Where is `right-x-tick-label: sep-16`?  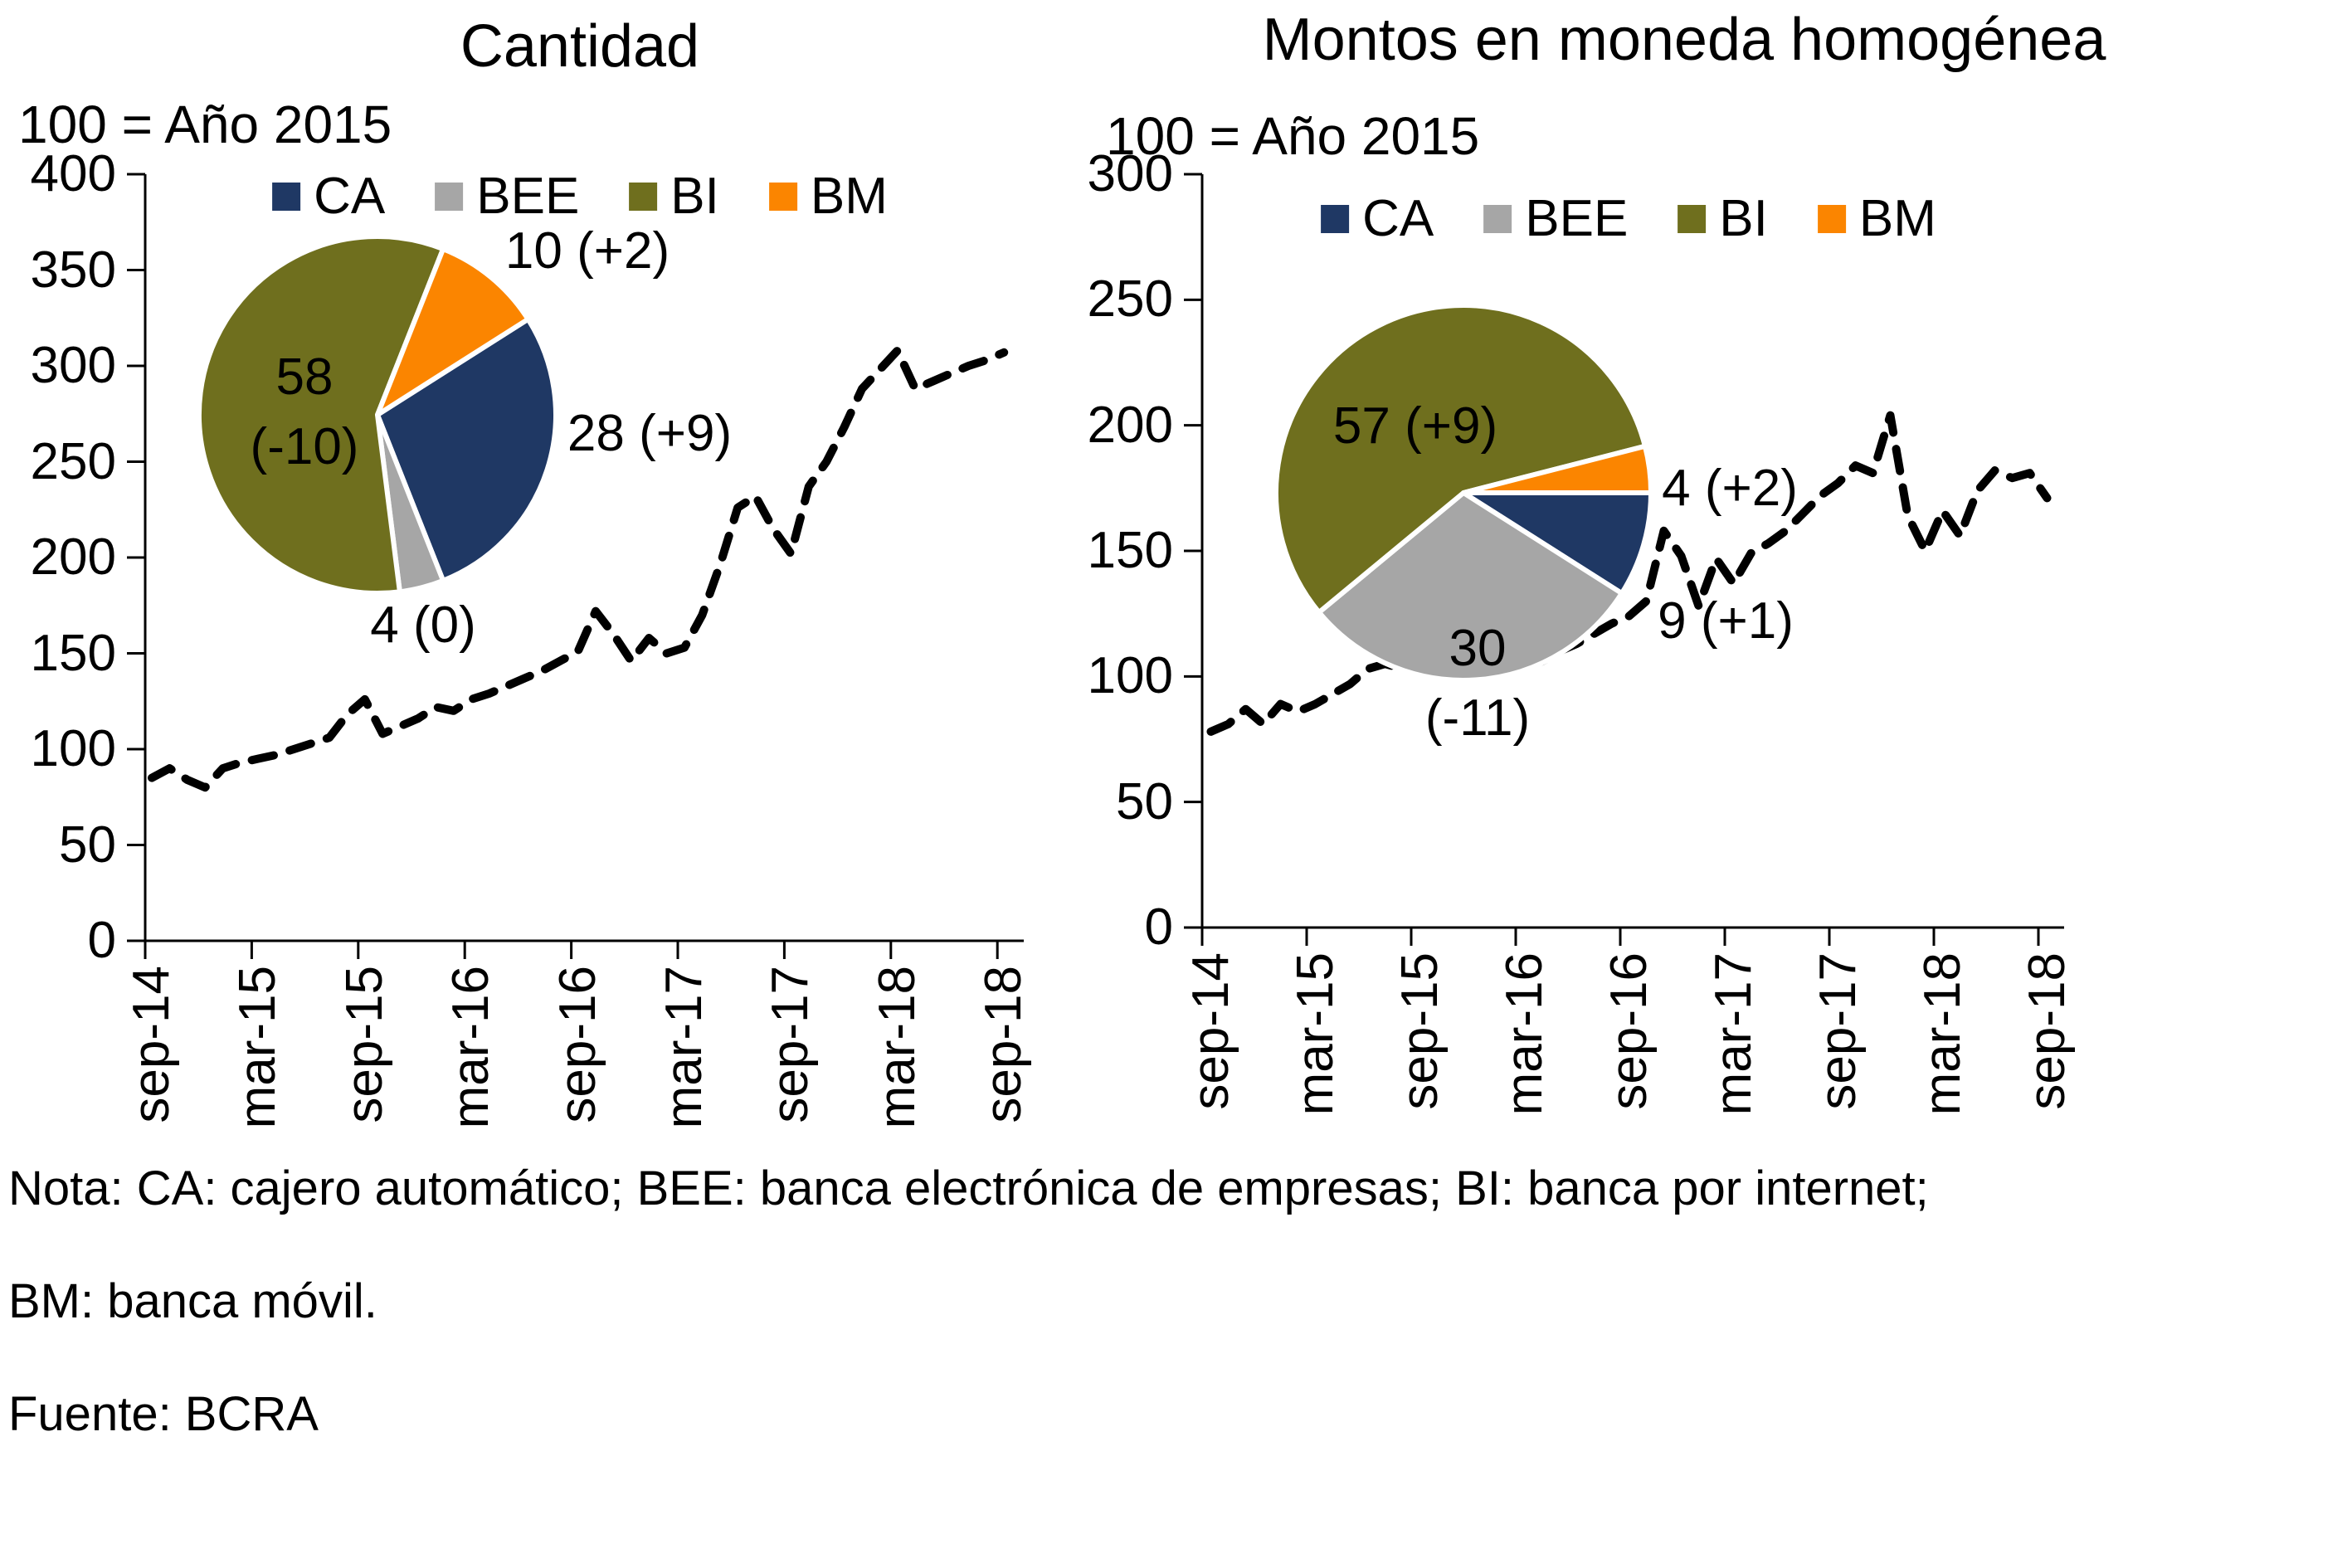 right-x-tick-label: sep-16 is located at coordinates (1629, 1031).